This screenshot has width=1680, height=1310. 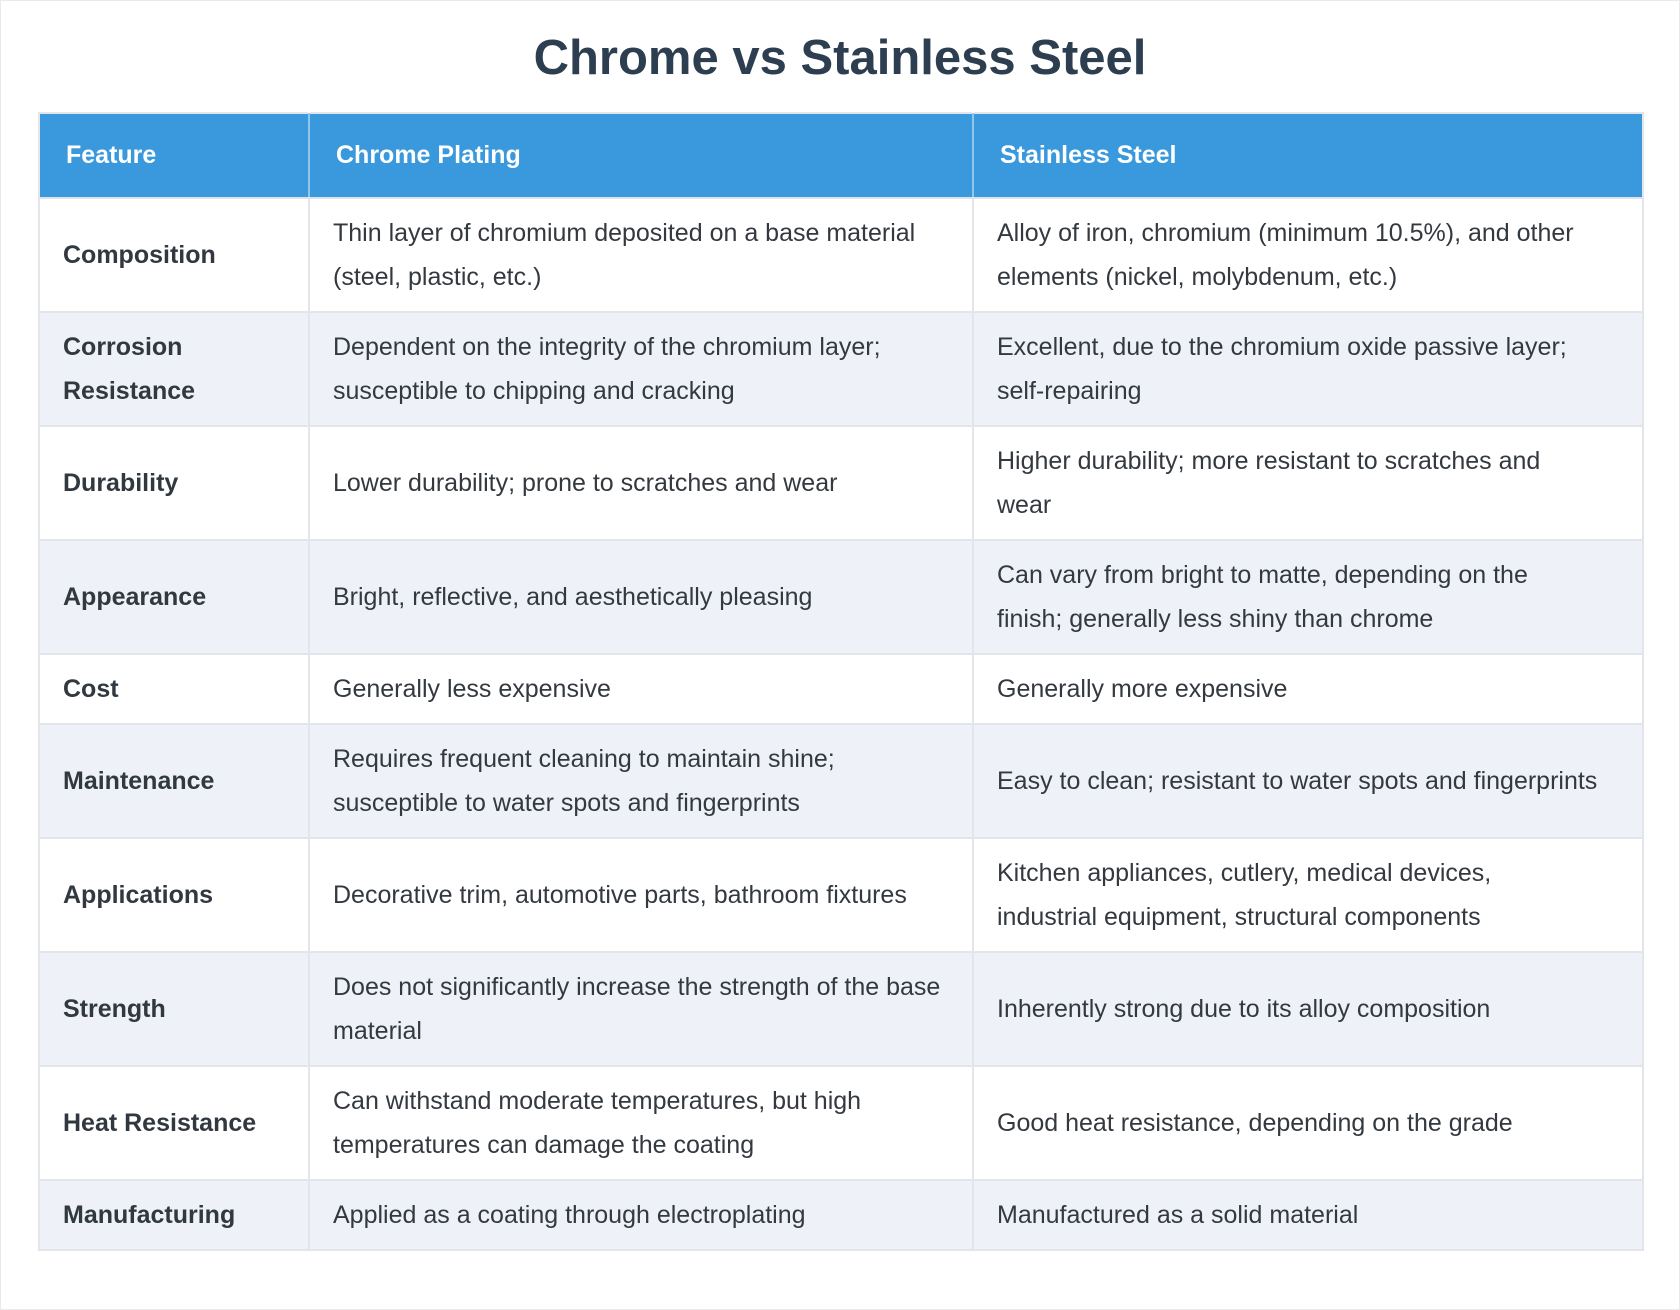 What do you see at coordinates (174, 483) in the screenshot?
I see `feature-cell: Durability` at bounding box center [174, 483].